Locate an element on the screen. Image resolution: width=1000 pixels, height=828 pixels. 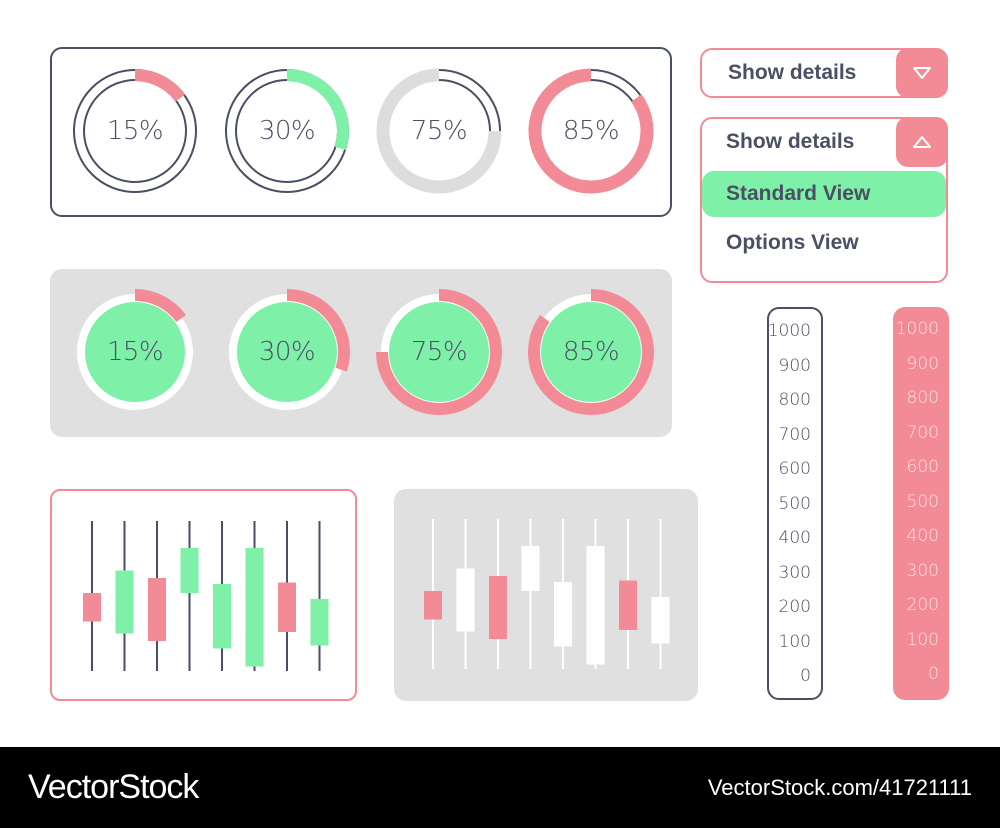
candlestick-panel-outline is located at coordinates (203, 595).